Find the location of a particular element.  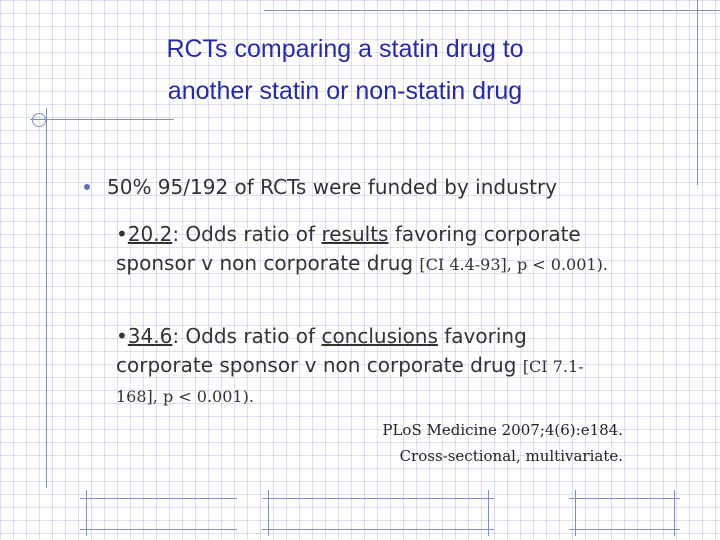

title-underline is located at coordinates (102, 119).